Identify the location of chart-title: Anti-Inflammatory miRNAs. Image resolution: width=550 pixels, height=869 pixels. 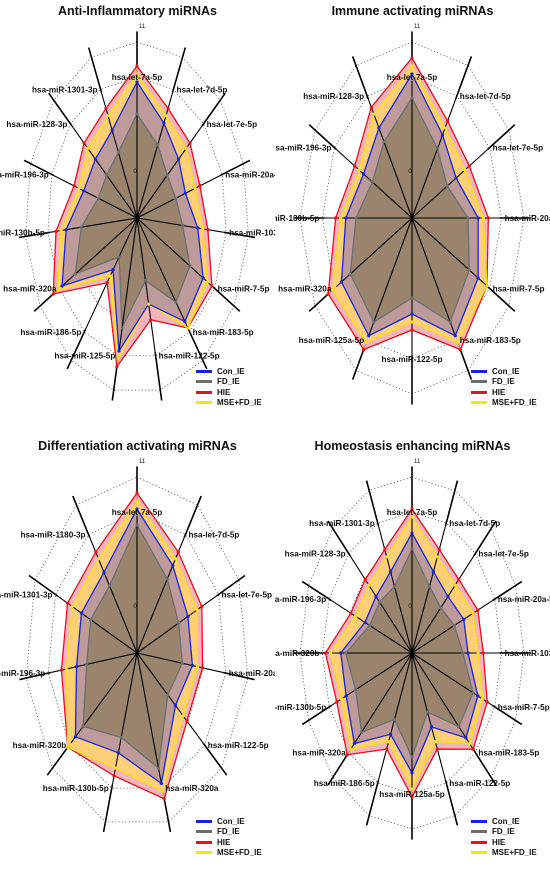
(137, 11).